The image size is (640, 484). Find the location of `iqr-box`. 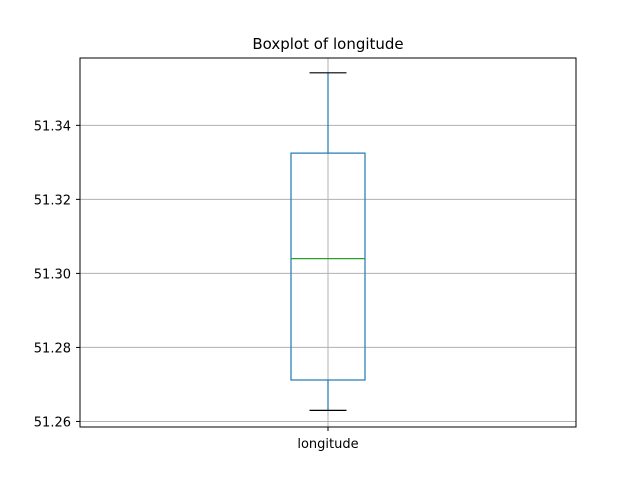

iqr-box is located at coordinates (328, 266).